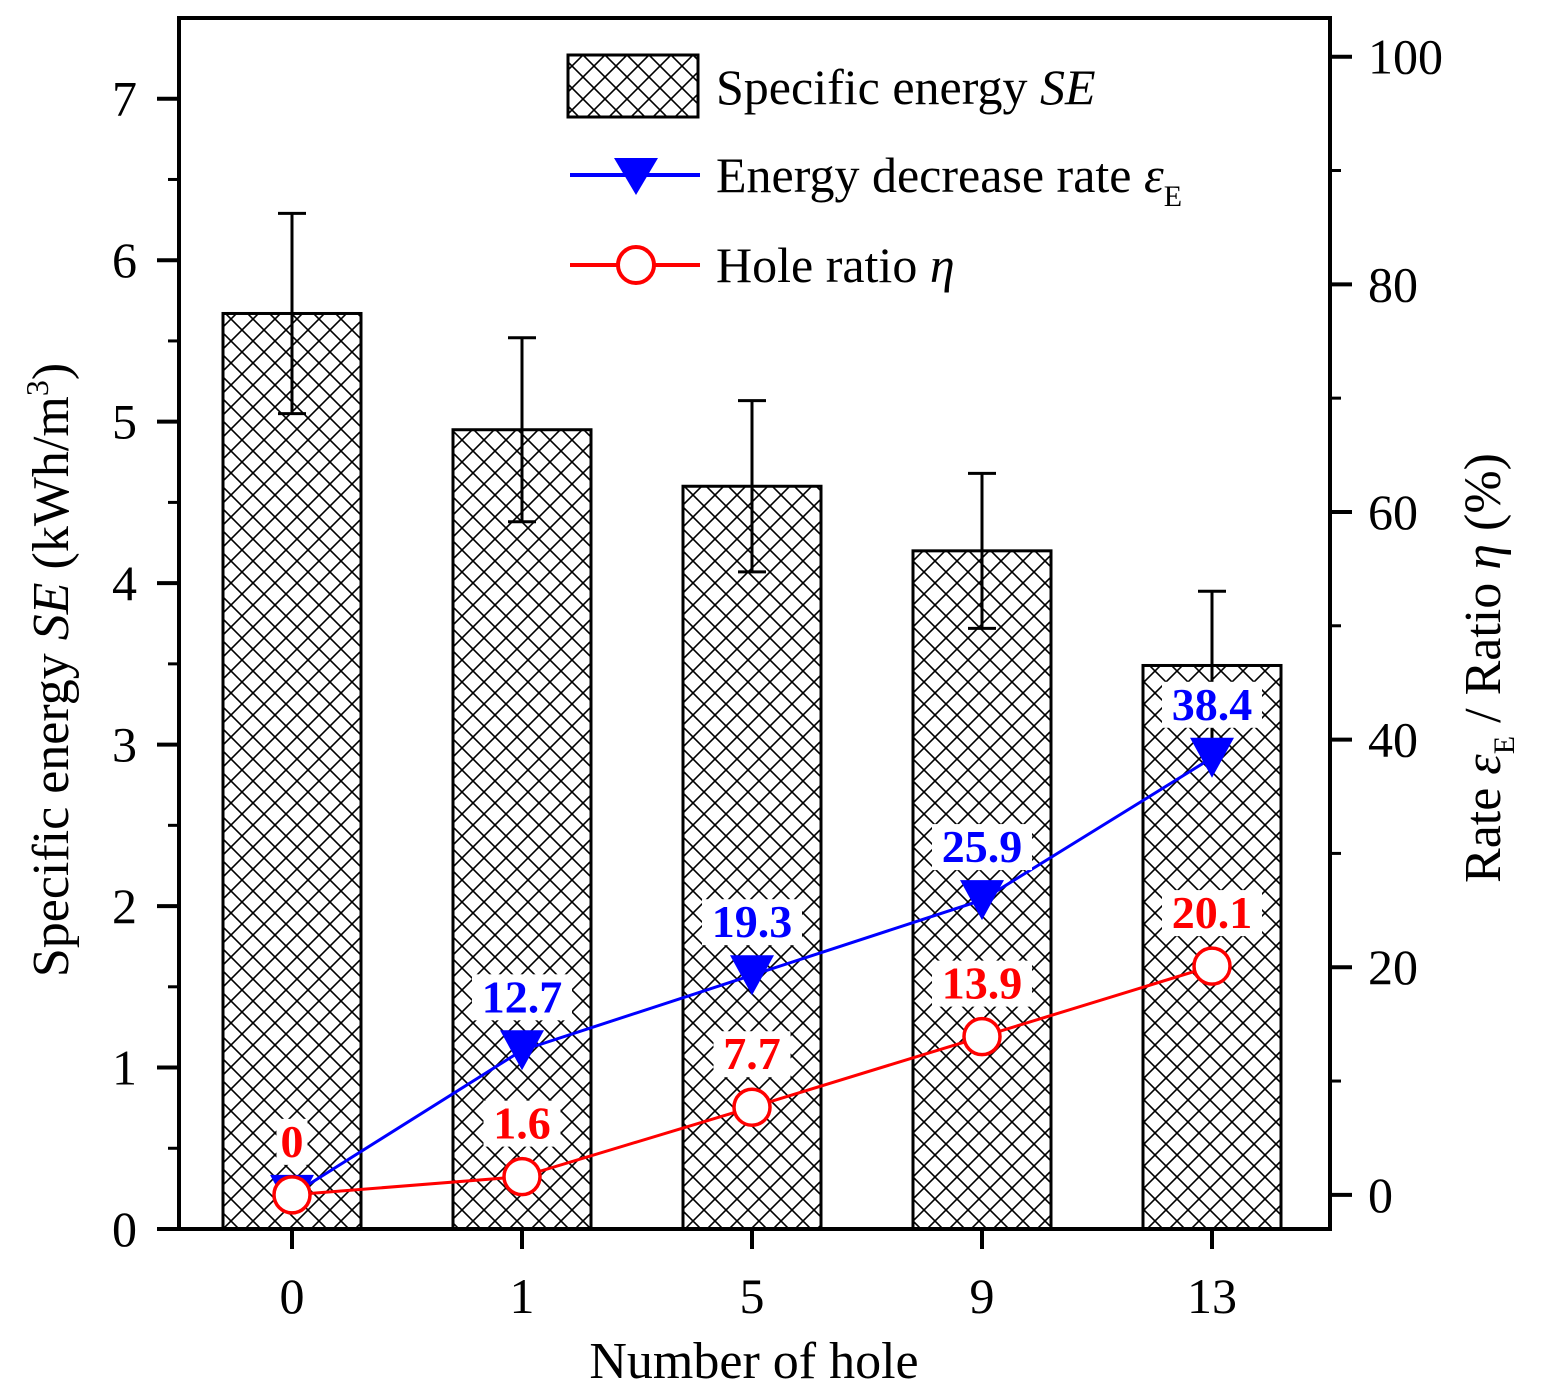 The image size is (1542, 1397). What do you see at coordinates (1405, 57) in the screenshot?
I see `right-tick-label: 100` at bounding box center [1405, 57].